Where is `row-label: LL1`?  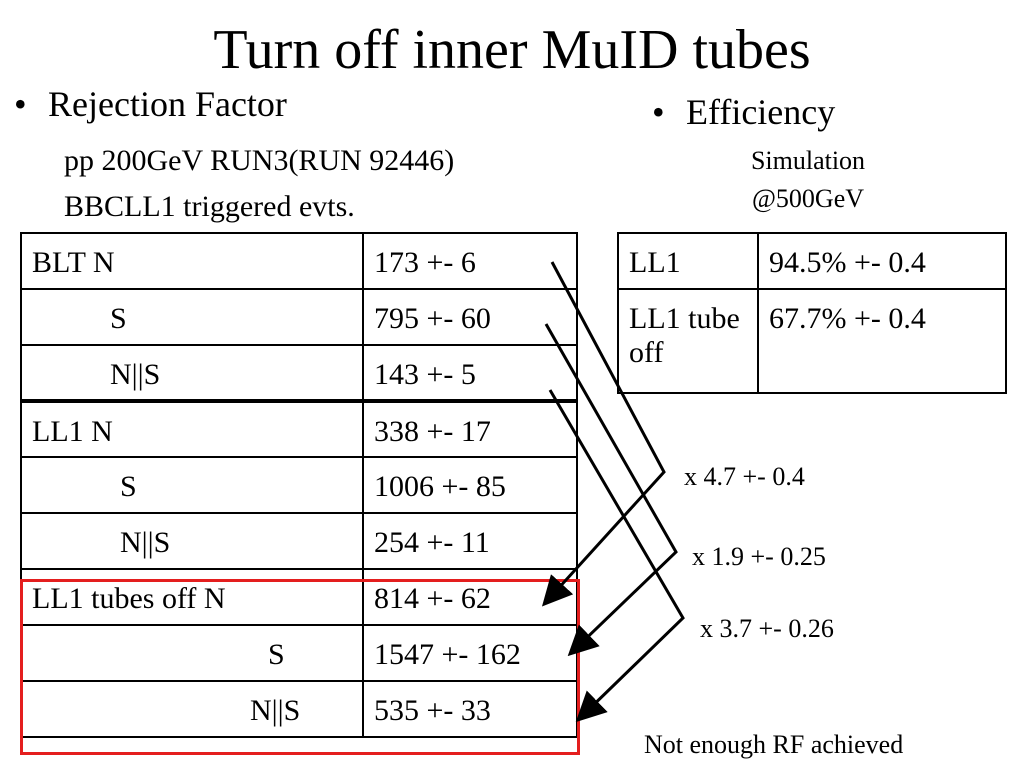
row-label: LL1 is located at coordinates (688, 261).